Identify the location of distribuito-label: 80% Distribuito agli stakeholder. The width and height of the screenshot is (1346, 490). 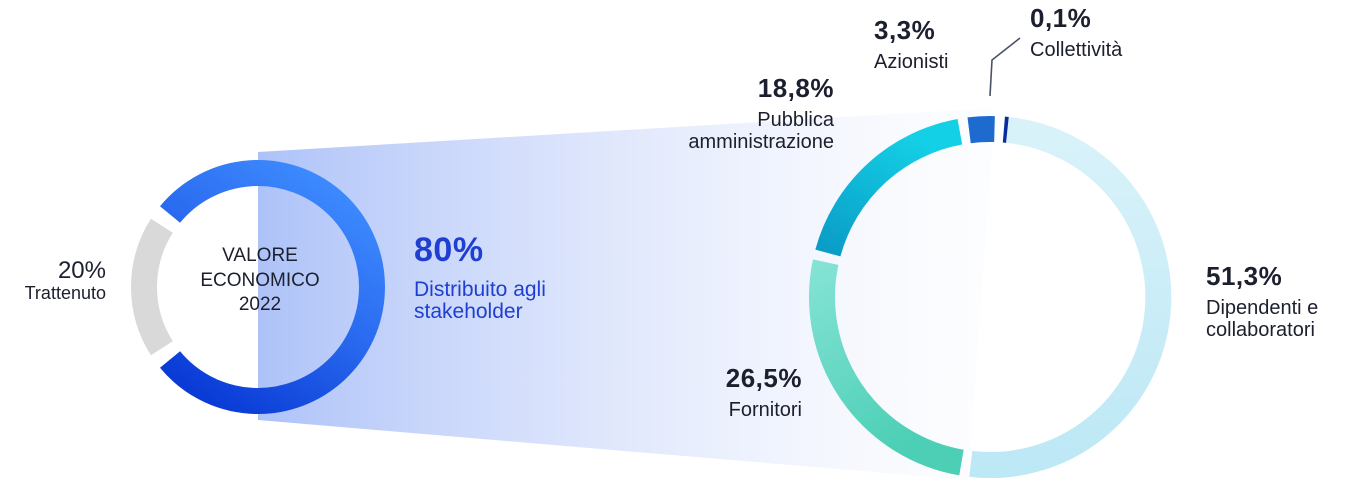
(480, 278).